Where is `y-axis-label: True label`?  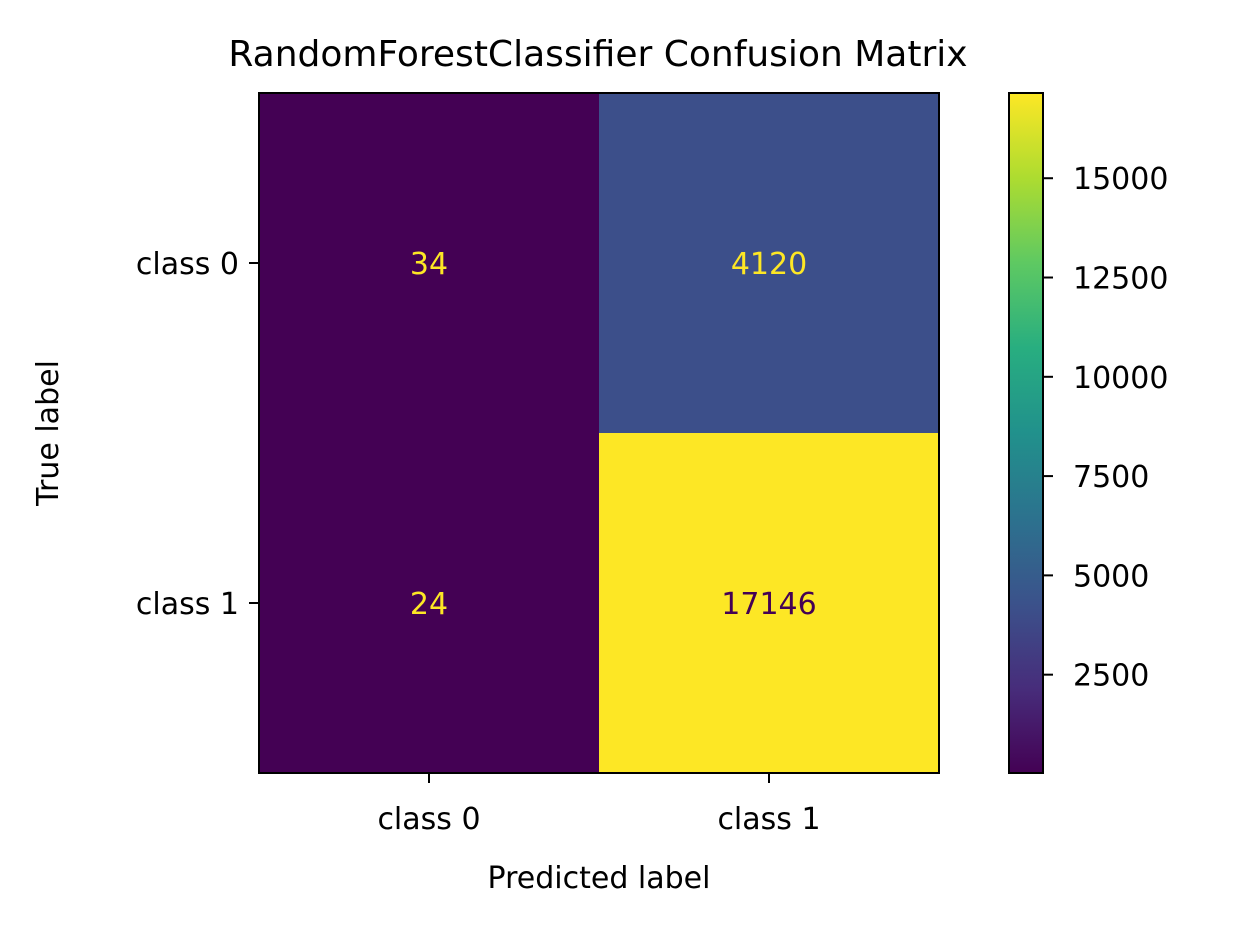
y-axis-label: True label is located at coordinates (48, 433).